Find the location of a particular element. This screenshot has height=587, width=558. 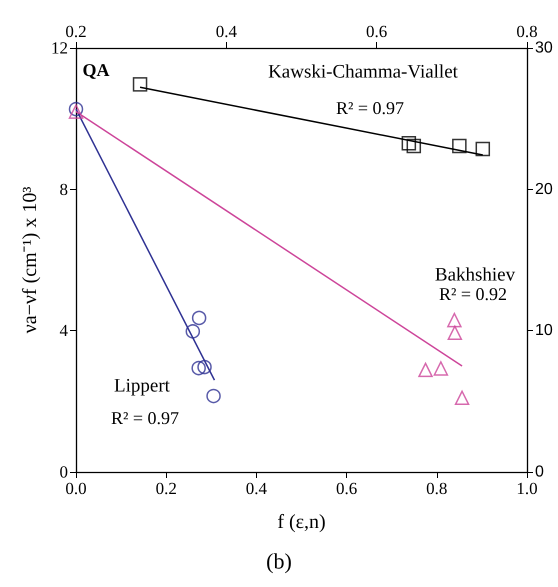

series-label: Lippert is located at coordinates (142, 386).